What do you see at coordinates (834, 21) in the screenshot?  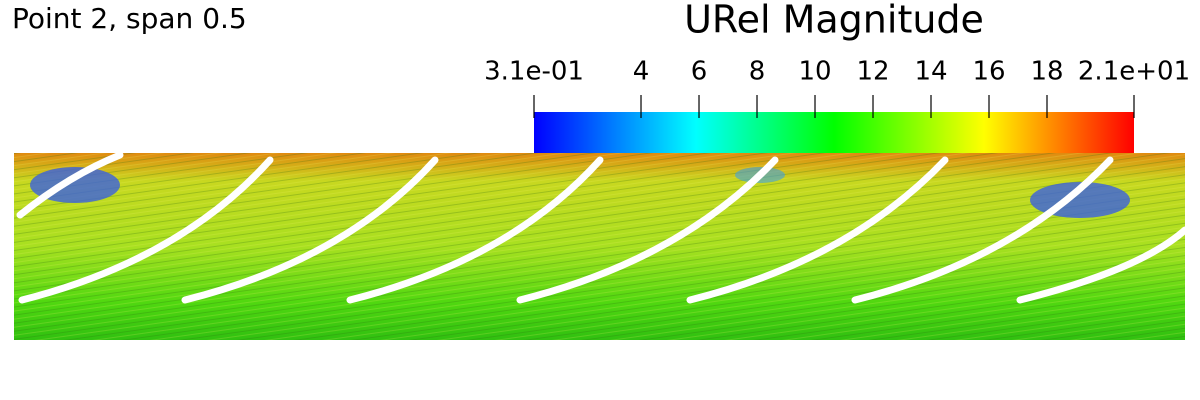 I see `colorbar-title: URel Magnitude` at bounding box center [834, 21].